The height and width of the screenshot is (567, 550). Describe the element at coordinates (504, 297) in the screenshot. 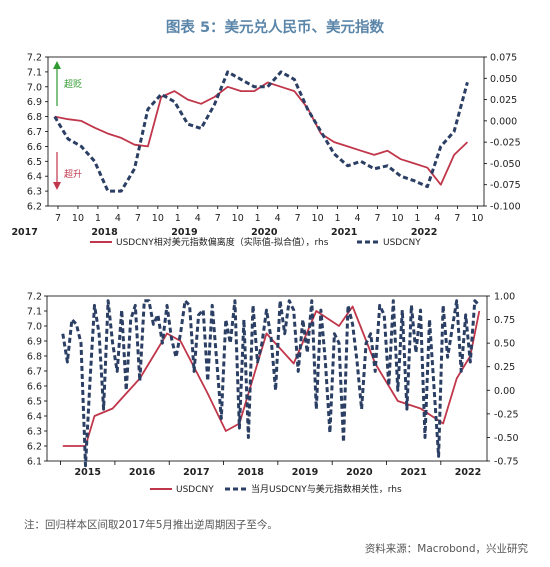

I see `right-tick-label: 1.00` at that location.